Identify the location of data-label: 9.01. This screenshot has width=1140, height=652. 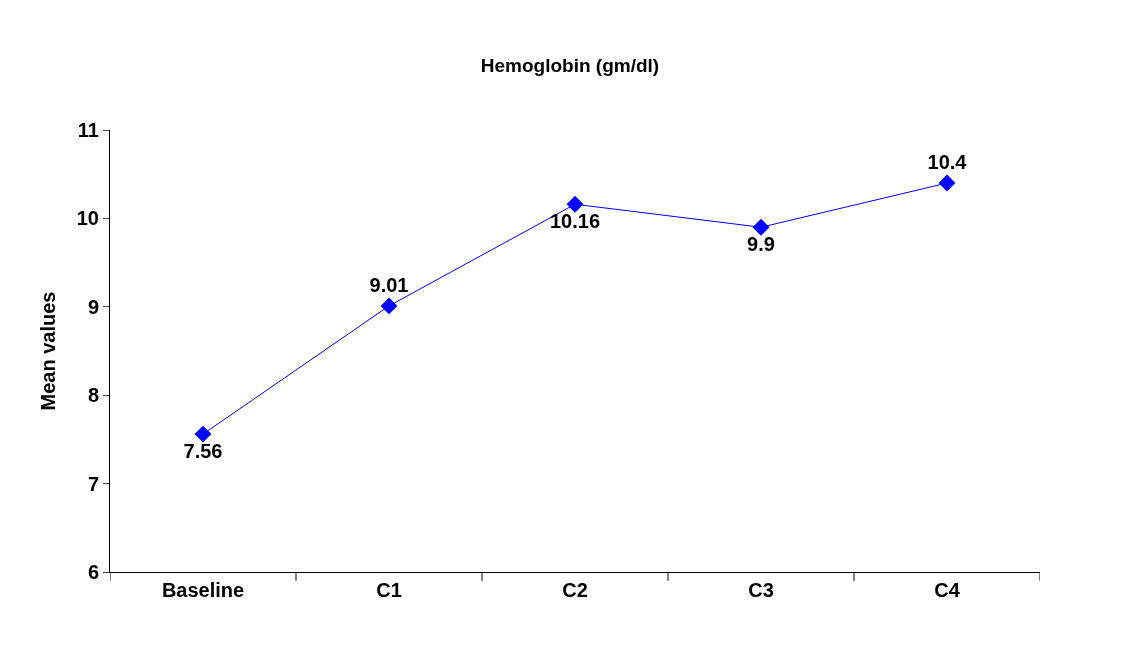
(389, 284).